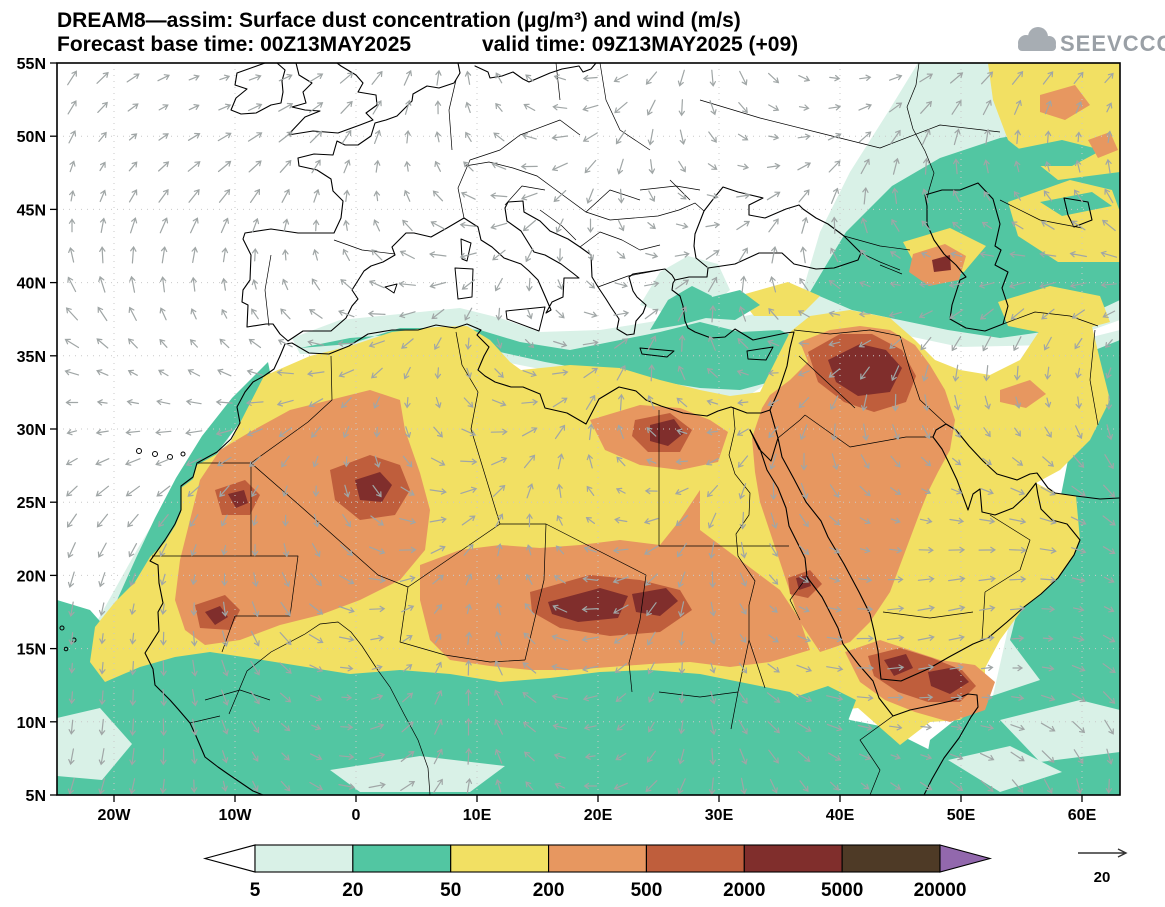 The height and width of the screenshot is (907, 1165). What do you see at coordinates (961, 815) in the screenshot?
I see `lon-tick-label: 50E` at bounding box center [961, 815].